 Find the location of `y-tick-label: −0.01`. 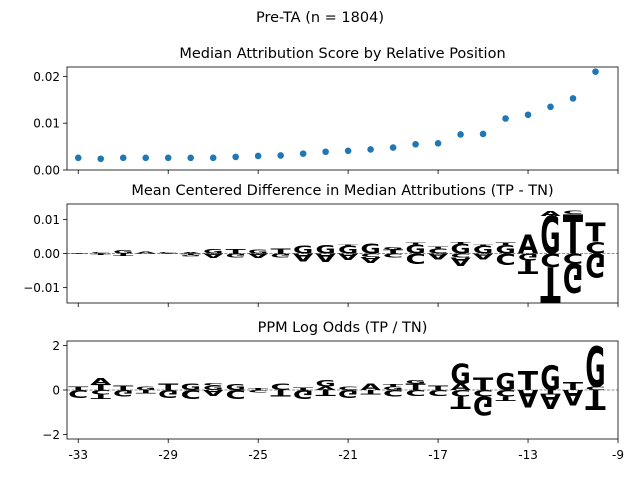

y-tick-label: −0.01 is located at coordinates (41, 288).